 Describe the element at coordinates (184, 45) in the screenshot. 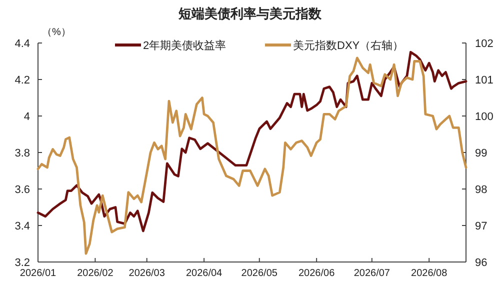

I see `legend-label: 2年期美债收益率` at that location.